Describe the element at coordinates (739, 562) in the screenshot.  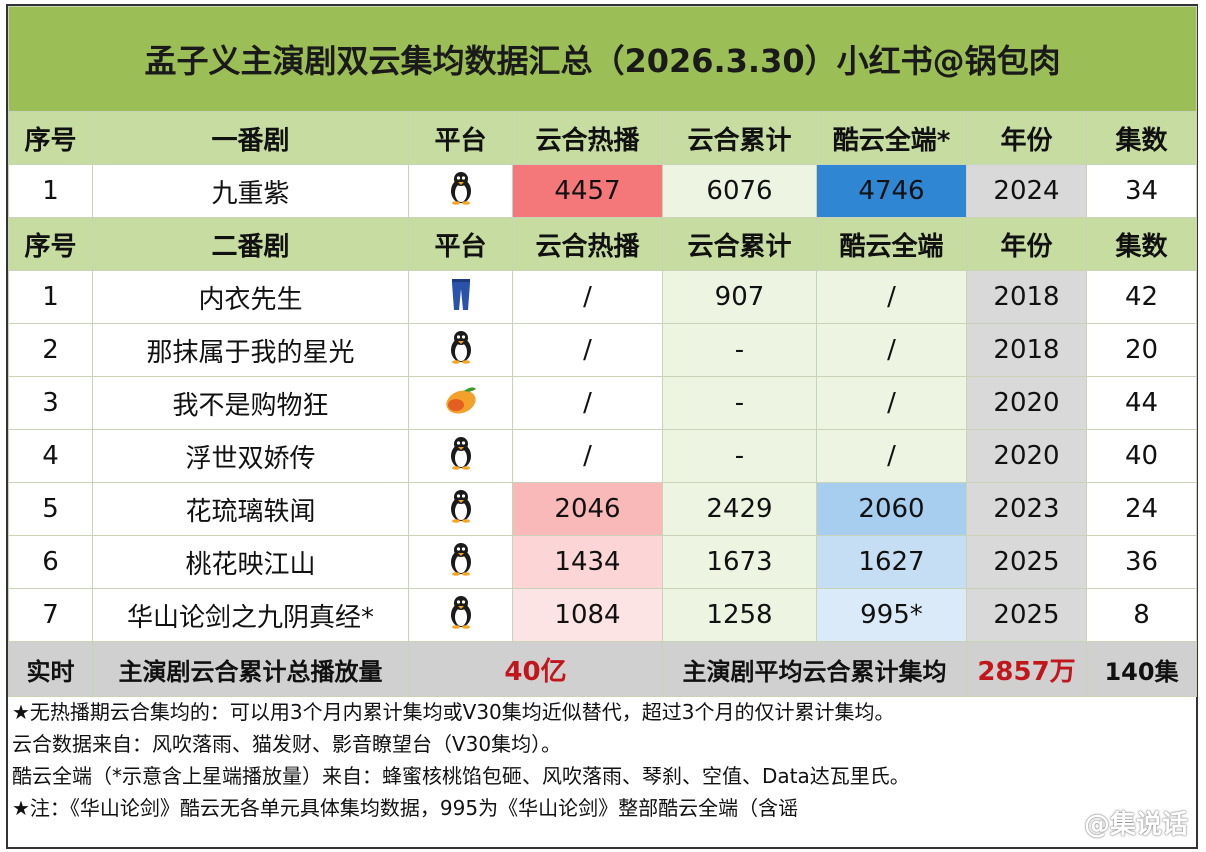
I see `yunhe-cumulative-cell: 1673` at that location.